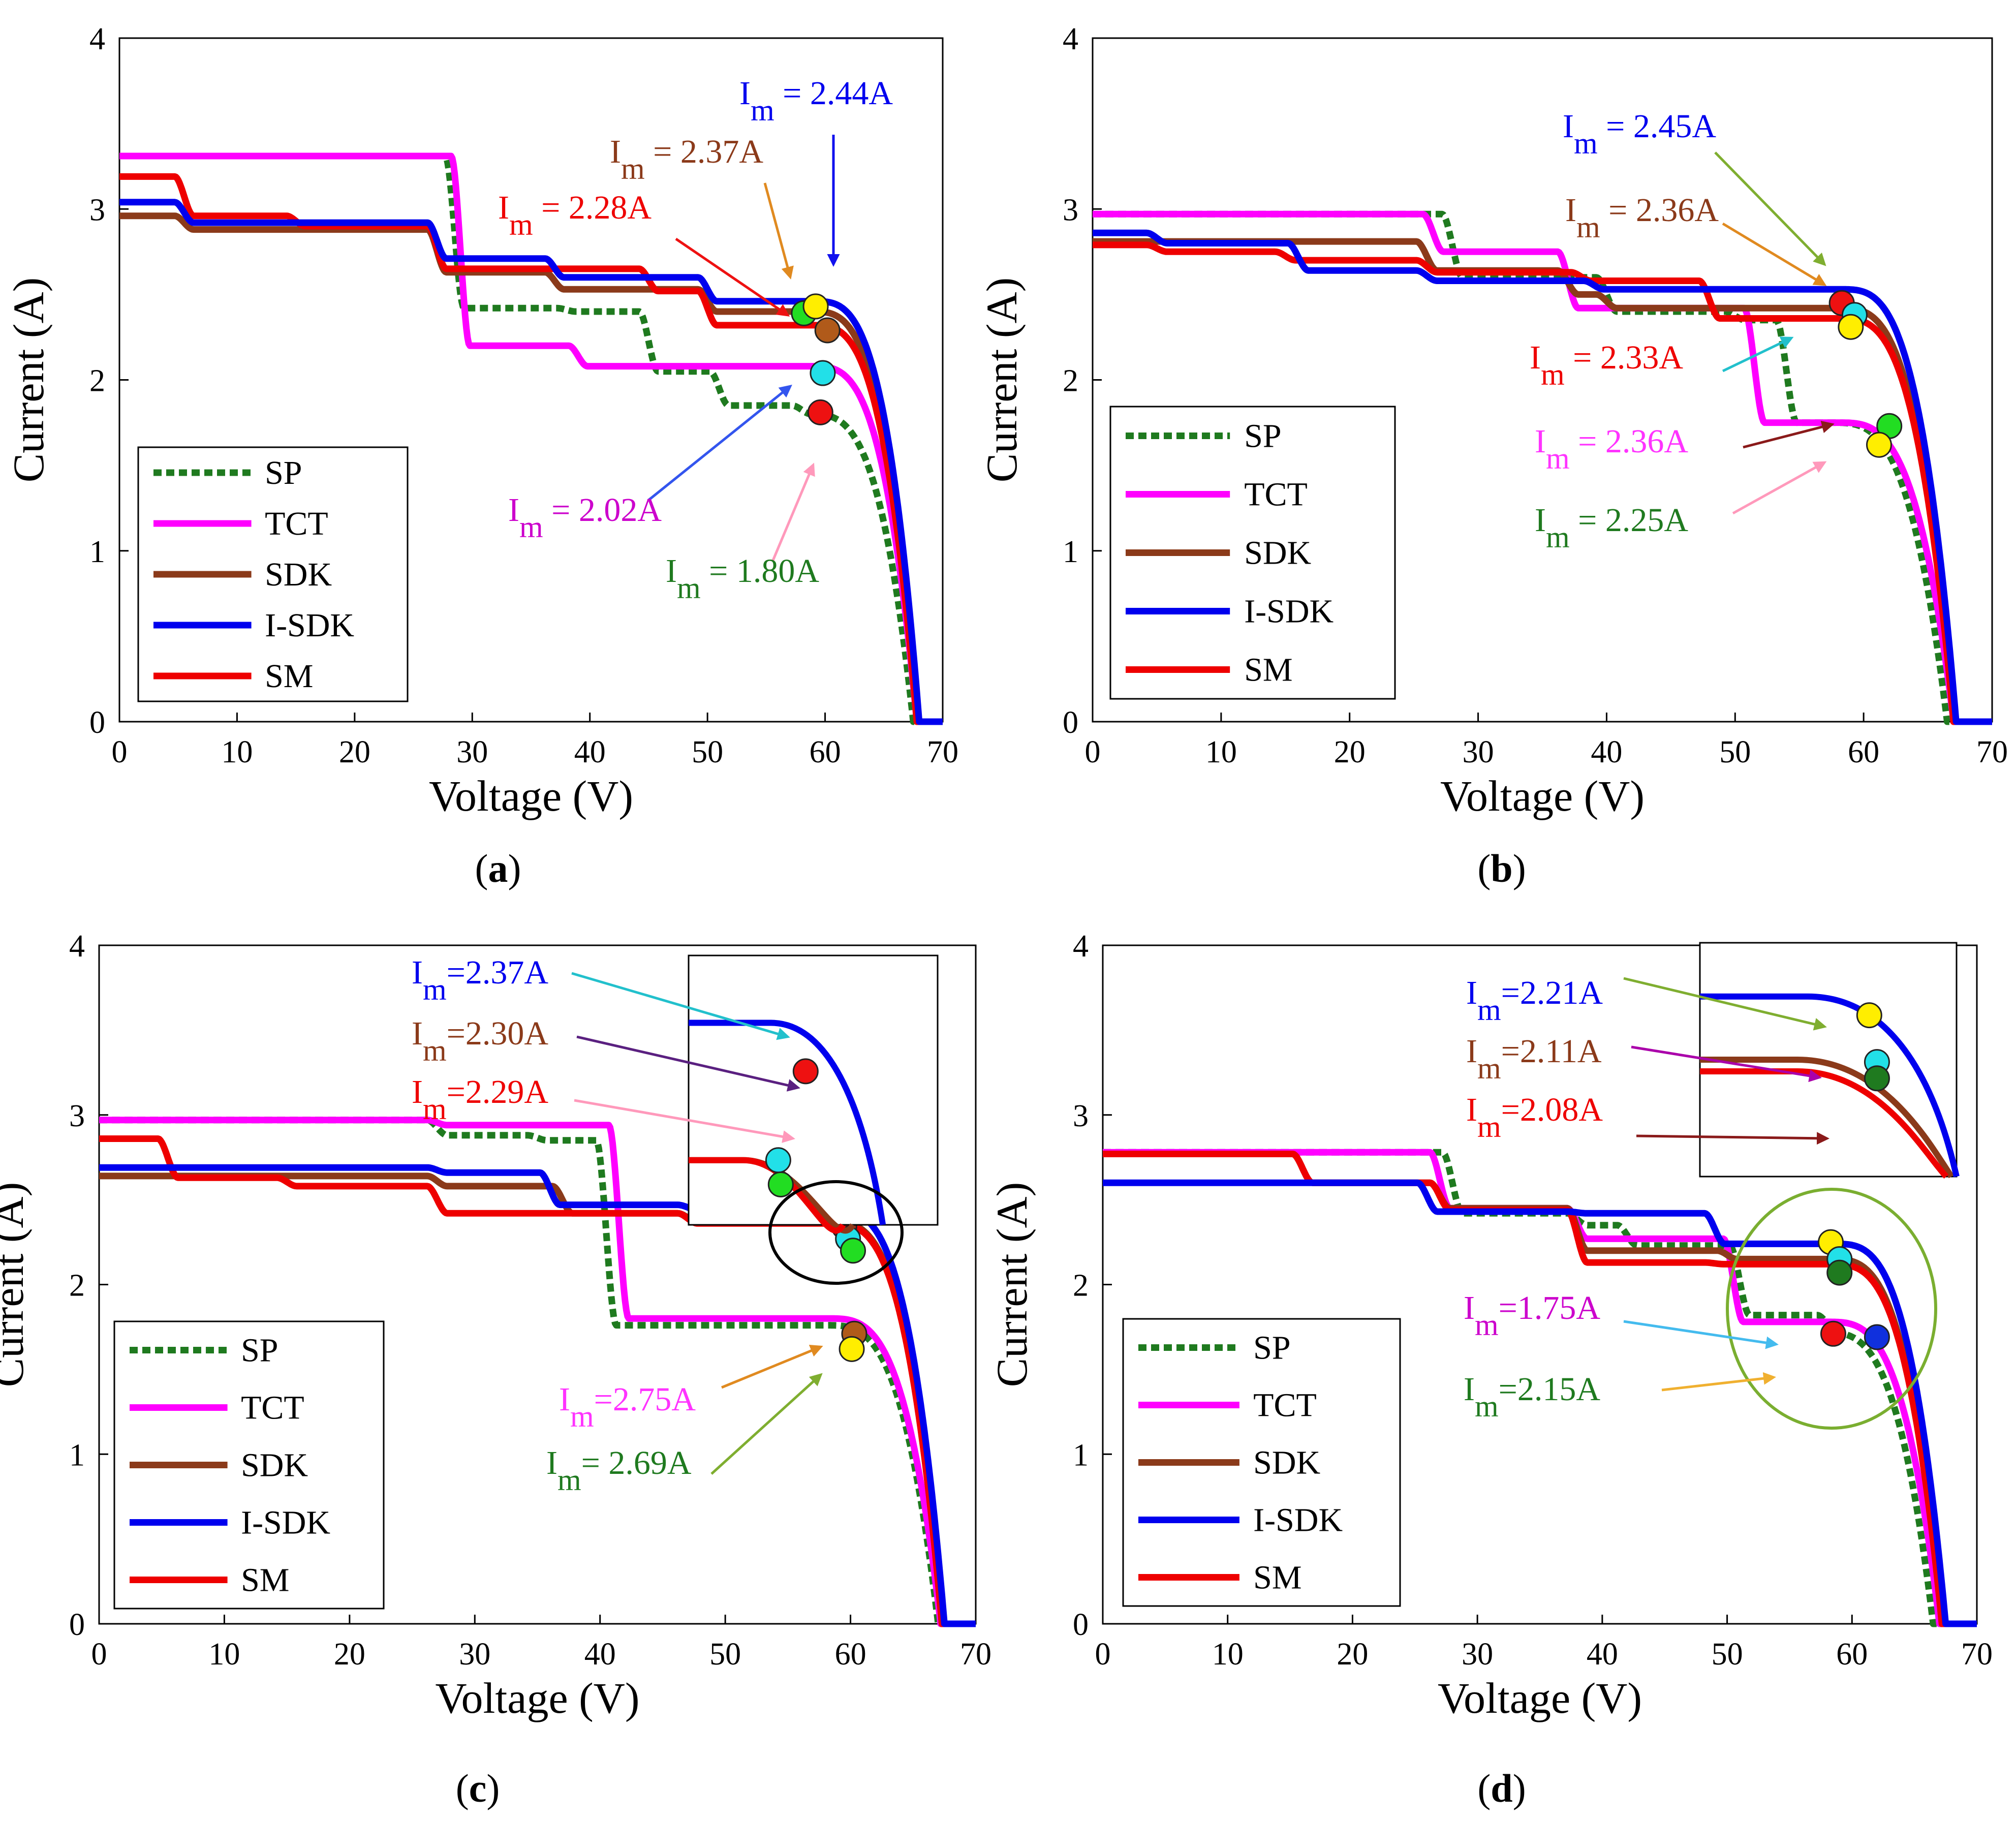  Describe the element at coordinates (1831, 1309) in the screenshot. I see `highlight-ellipse` at that location.